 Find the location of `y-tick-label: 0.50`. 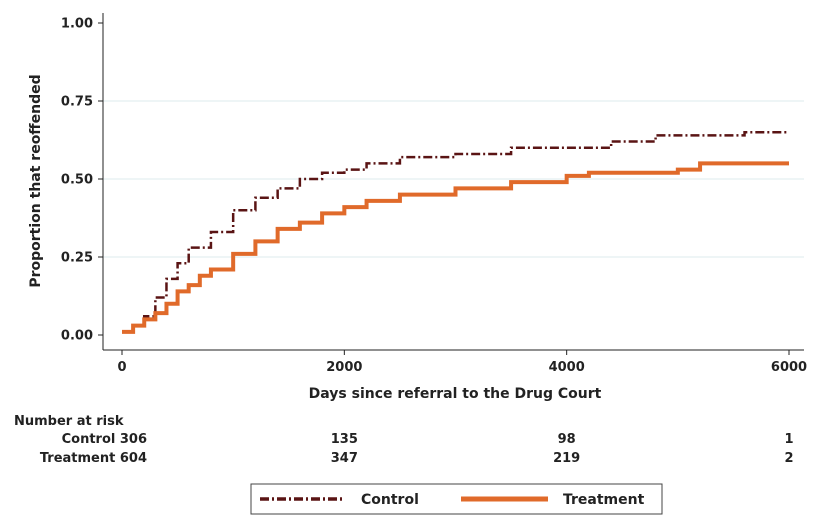

y-tick-label: 0.50 is located at coordinates (77, 180).